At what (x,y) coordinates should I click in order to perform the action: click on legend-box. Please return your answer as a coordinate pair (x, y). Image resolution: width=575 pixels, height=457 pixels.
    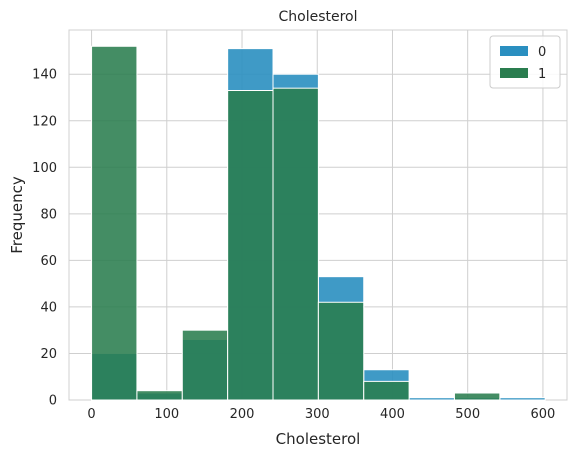
    Looking at the image, I should click on (525, 62).